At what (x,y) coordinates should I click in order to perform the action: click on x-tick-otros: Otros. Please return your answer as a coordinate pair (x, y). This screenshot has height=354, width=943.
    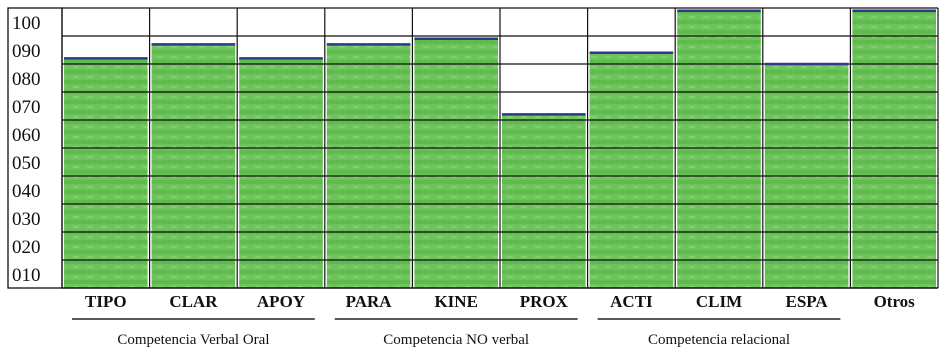
    Looking at the image, I should click on (895, 301).